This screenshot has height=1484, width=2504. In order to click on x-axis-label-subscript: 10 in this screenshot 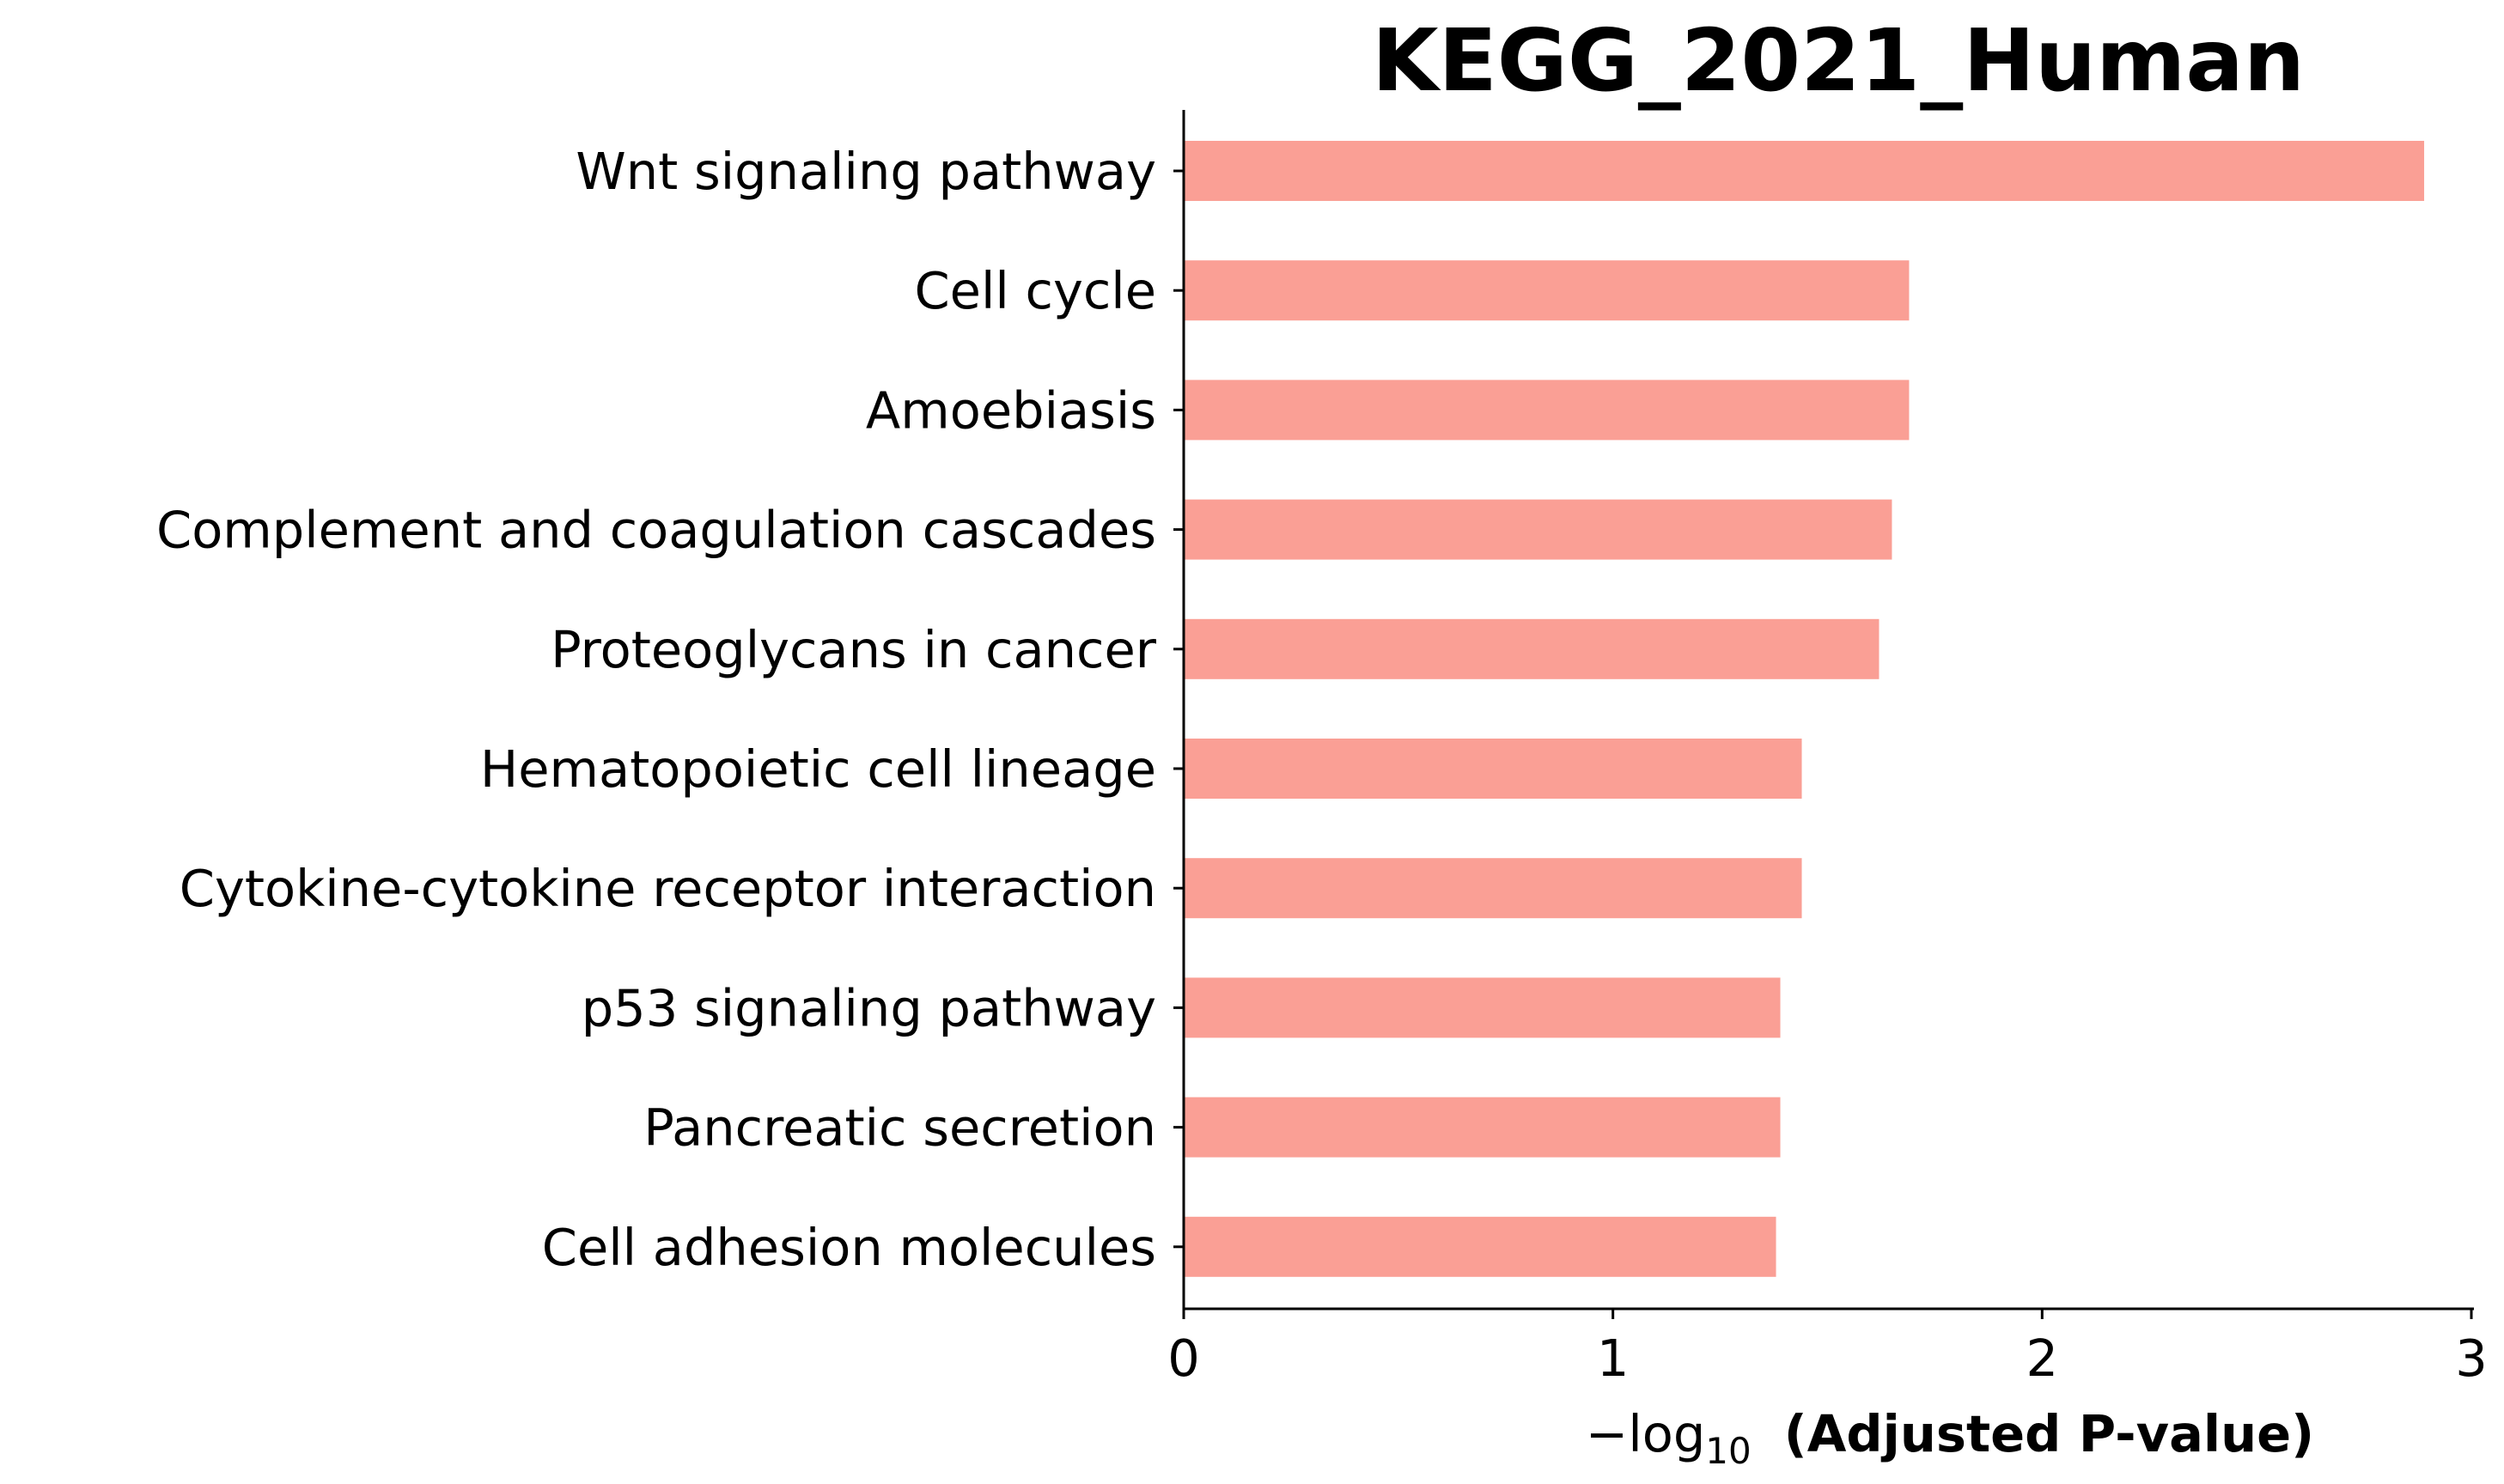, I will do `click(1728, 1451)`.